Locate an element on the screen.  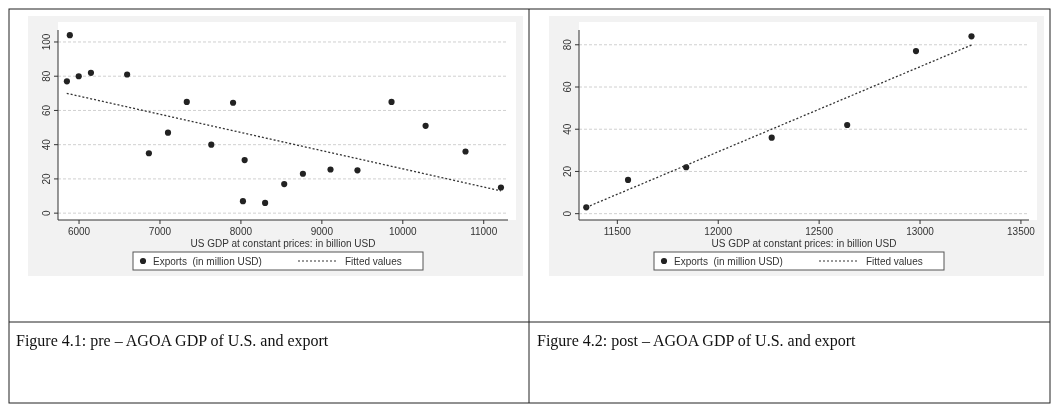
x-tick-label: 11500 is located at coordinates (617, 231).